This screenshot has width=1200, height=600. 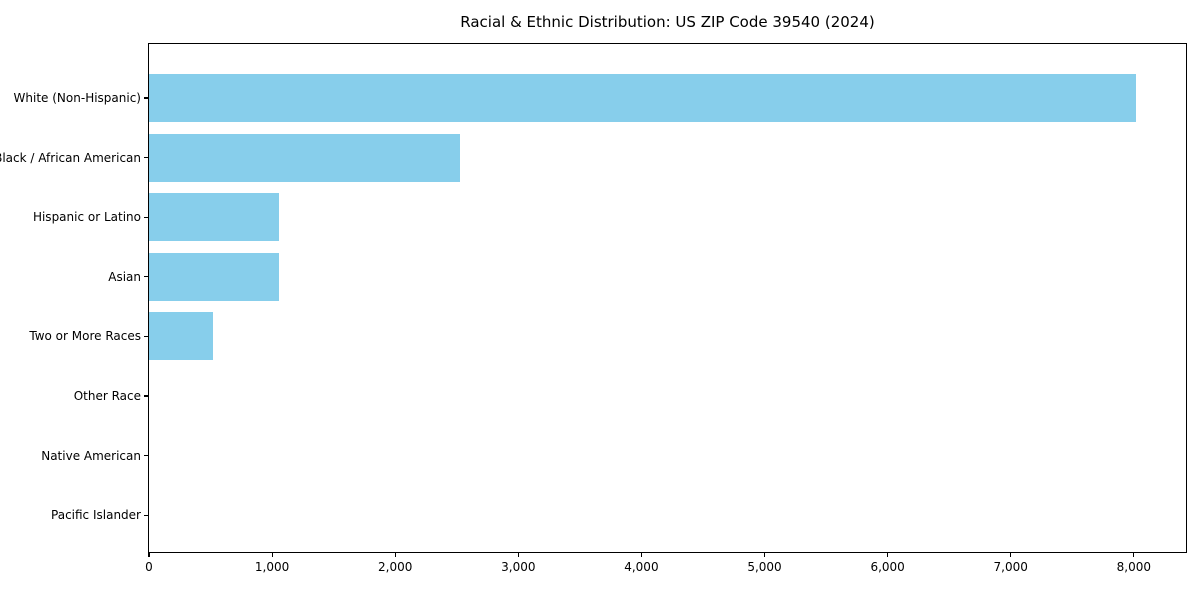 What do you see at coordinates (305, 157) in the screenshot?
I see `bar-black-african-american` at bounding box center [305, 157].